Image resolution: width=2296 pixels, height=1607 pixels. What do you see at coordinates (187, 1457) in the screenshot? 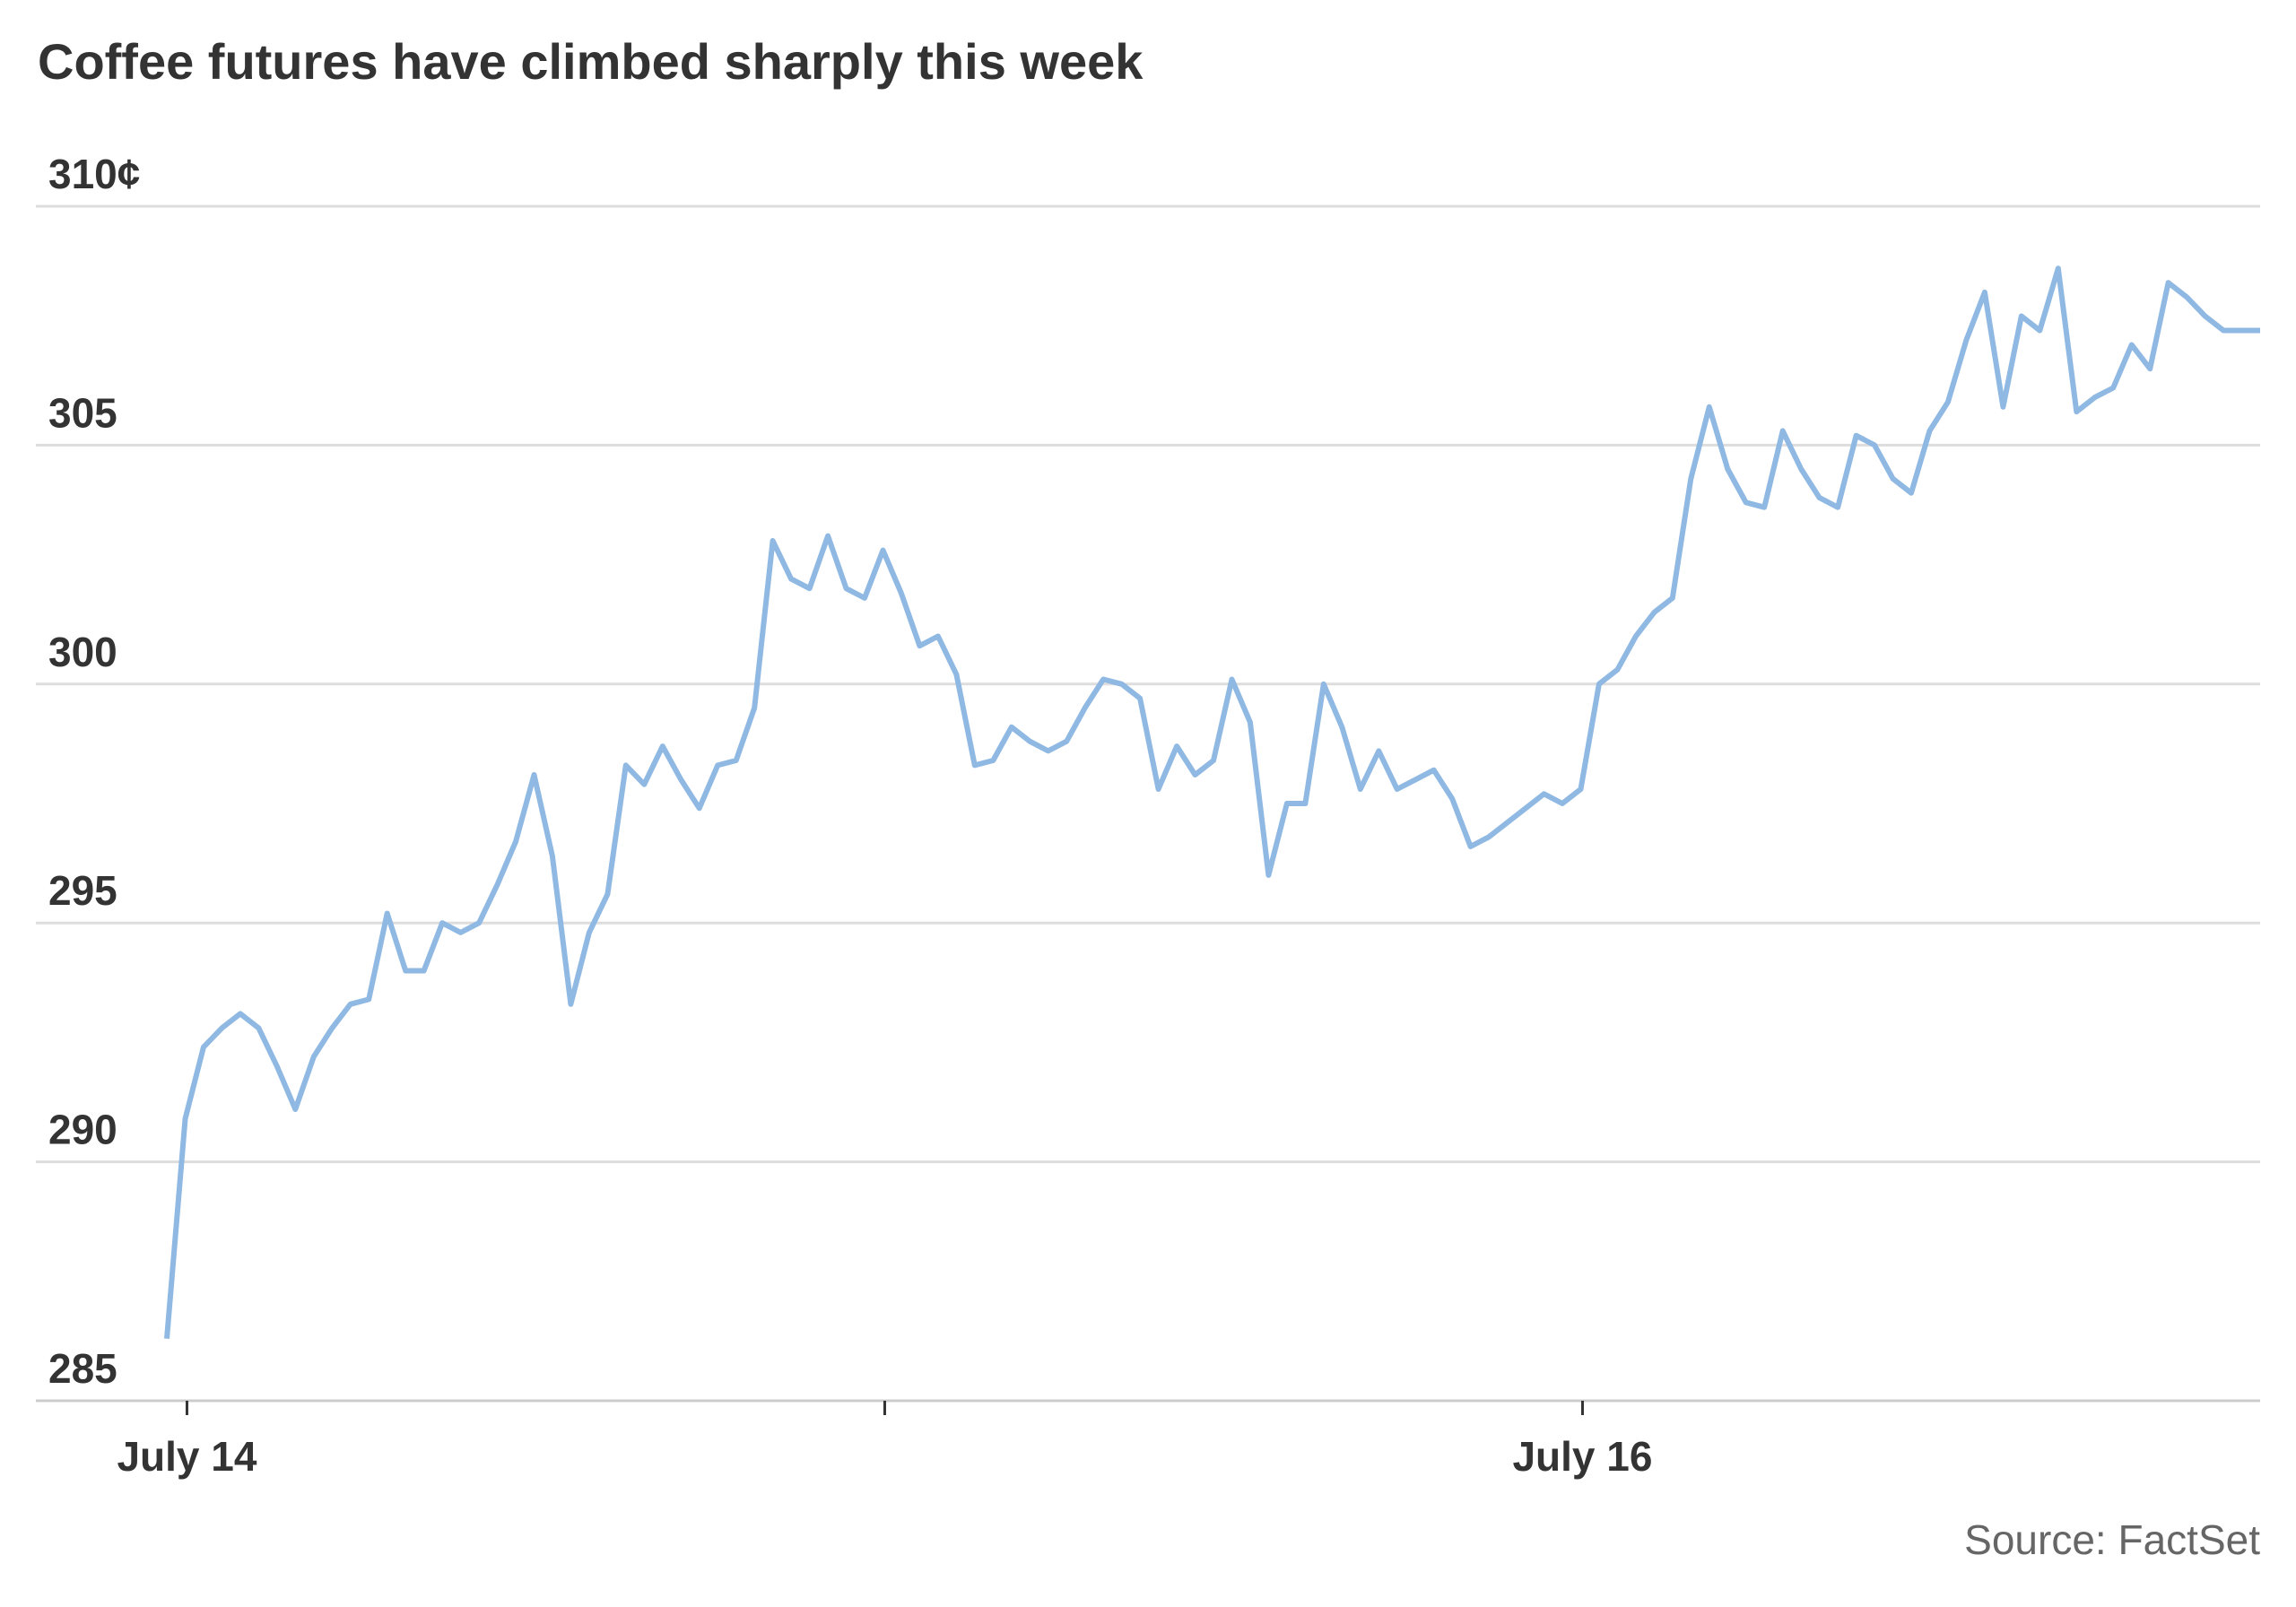
I see `x-tick-label: July 14` at bounding box center [187, 1457].